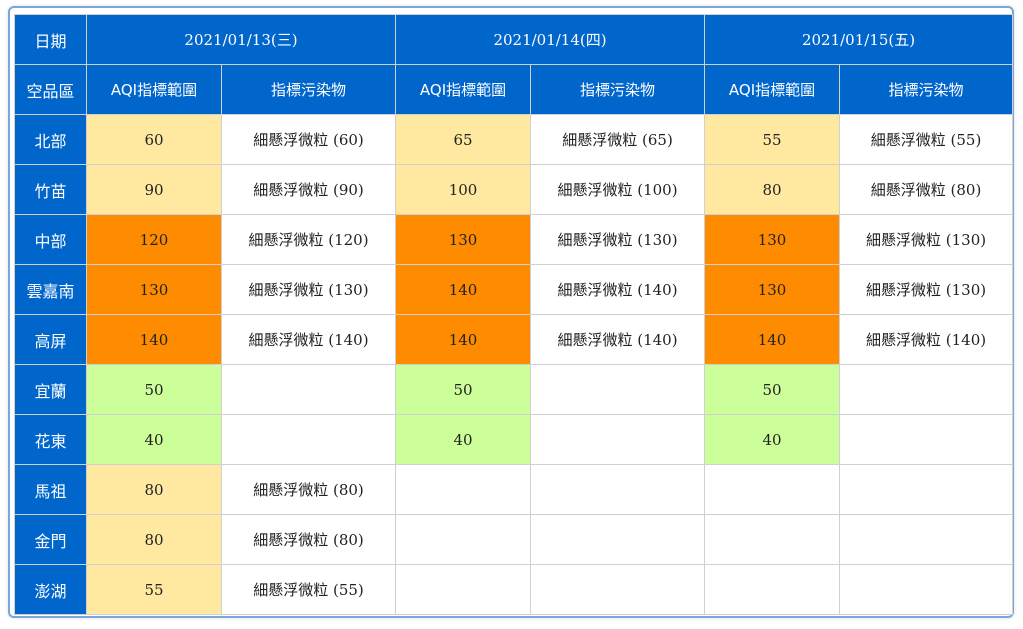 The width and height of the screenshot is (1023, 629). I want to click on aqi-value-cell: 120, so click(154, 239).